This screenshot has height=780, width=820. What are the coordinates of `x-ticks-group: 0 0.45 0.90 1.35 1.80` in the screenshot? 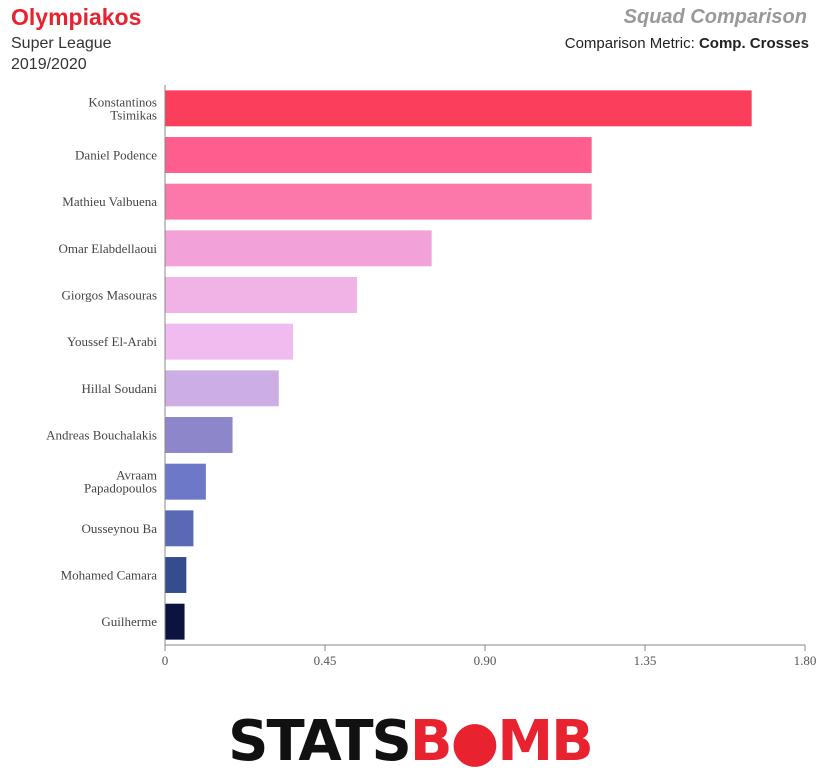 It's located at (489, 656).